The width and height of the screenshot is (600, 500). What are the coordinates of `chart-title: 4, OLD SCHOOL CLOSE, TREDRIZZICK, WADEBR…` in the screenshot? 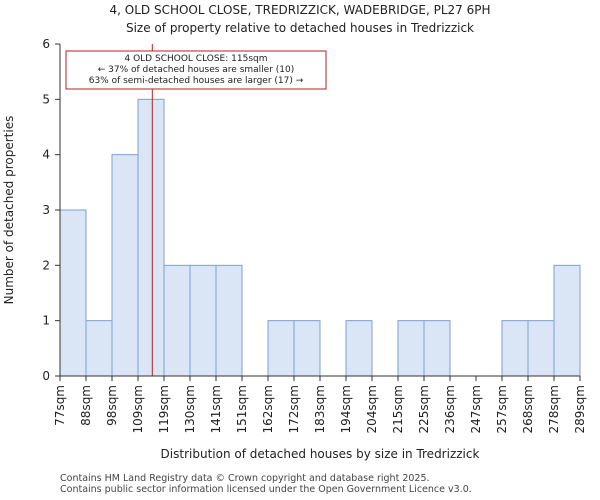 It's located at (300, 10).